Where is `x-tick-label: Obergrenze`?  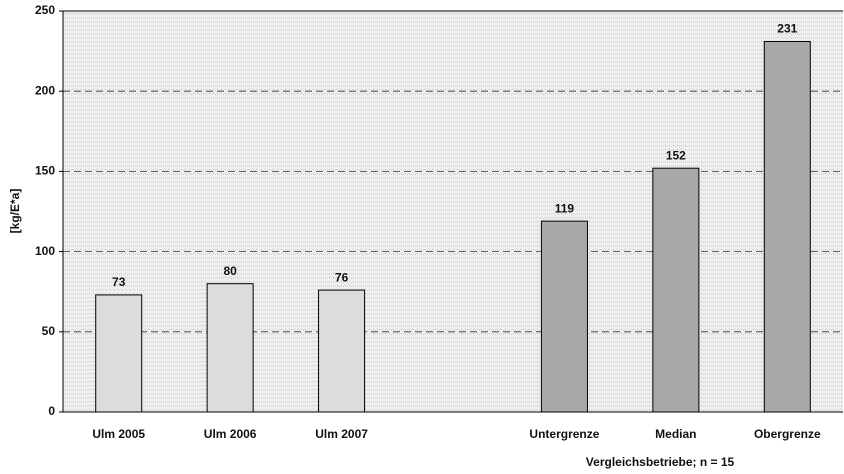
x-tick-label: Obergrenze is located at coordinates (787, 434).